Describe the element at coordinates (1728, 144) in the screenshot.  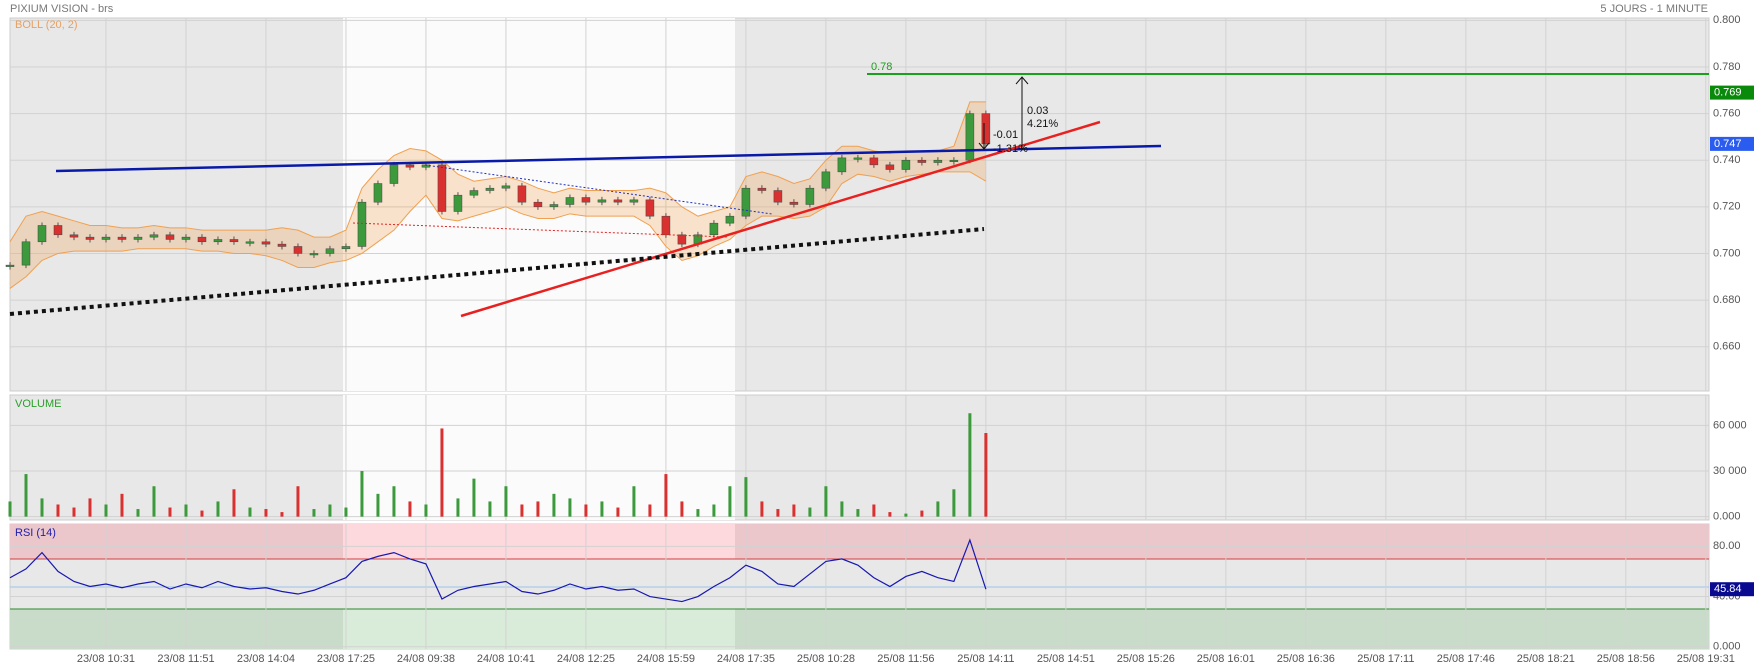
I see `value-marker-label: 0.747` at that location.